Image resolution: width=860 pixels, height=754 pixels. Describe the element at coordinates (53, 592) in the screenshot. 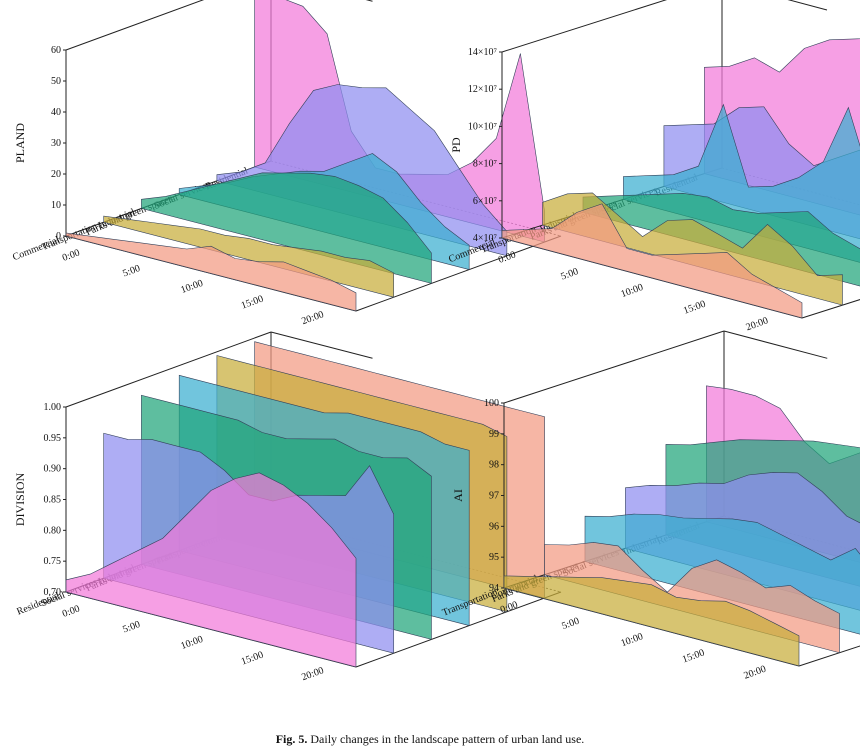

I see `y-tick-label: 0.70` at that location.